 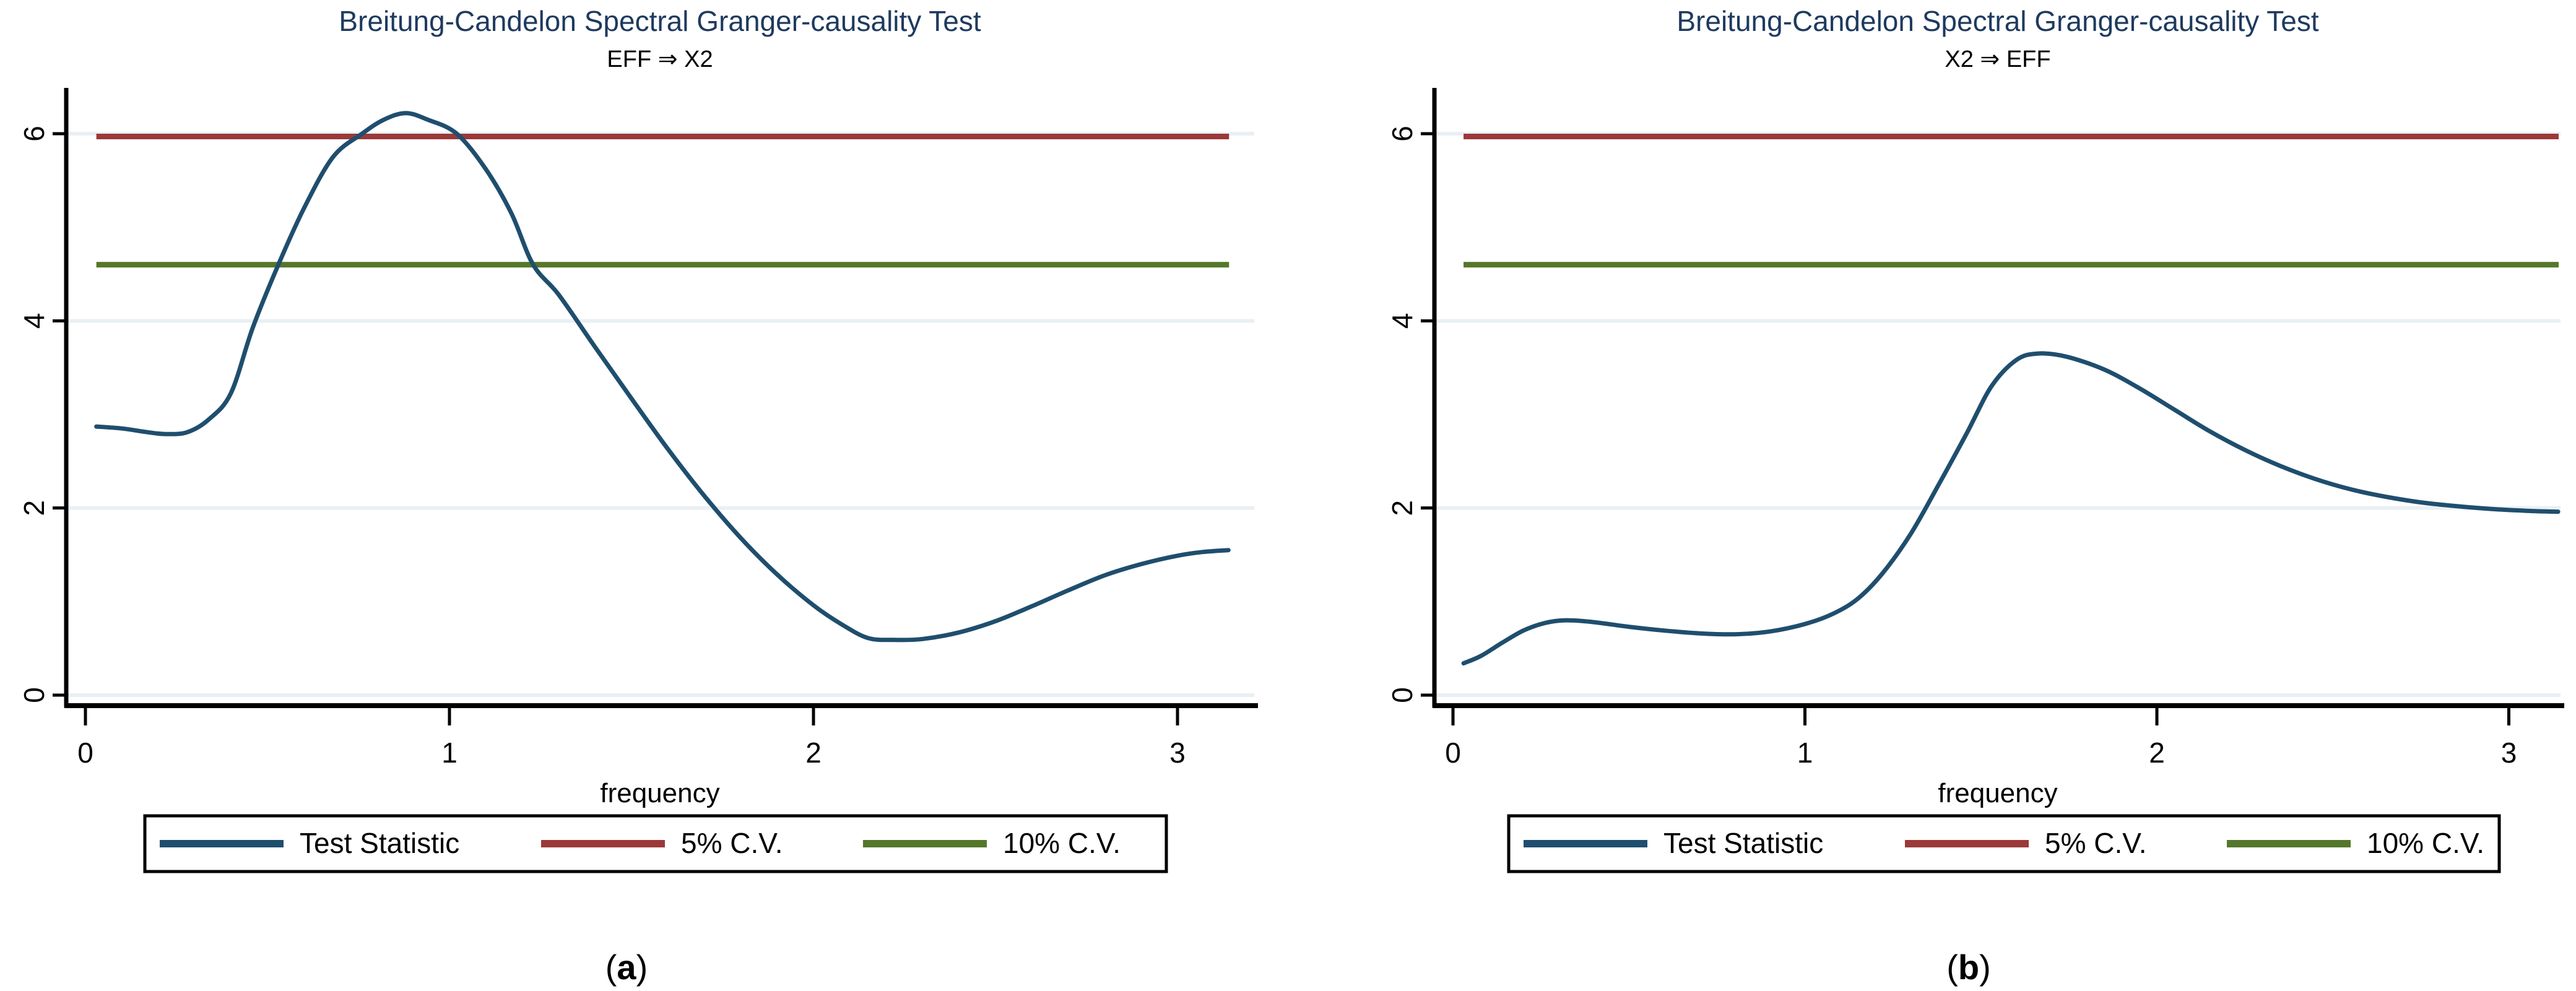 I want to click on chart-subtitle: X2 ⇒ EFF, so click(x=1997, y=59).